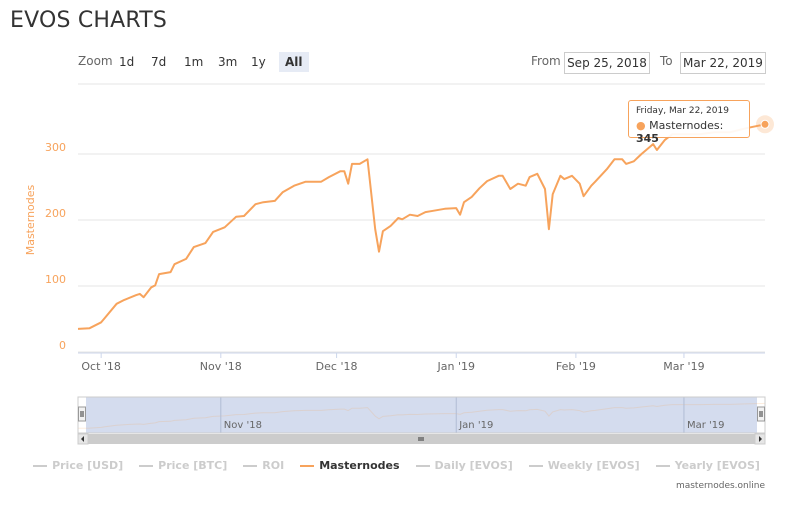 This screenshot has height=506, width=793. I want to click on x-tick-label: Oct '18, so click(101, 366).